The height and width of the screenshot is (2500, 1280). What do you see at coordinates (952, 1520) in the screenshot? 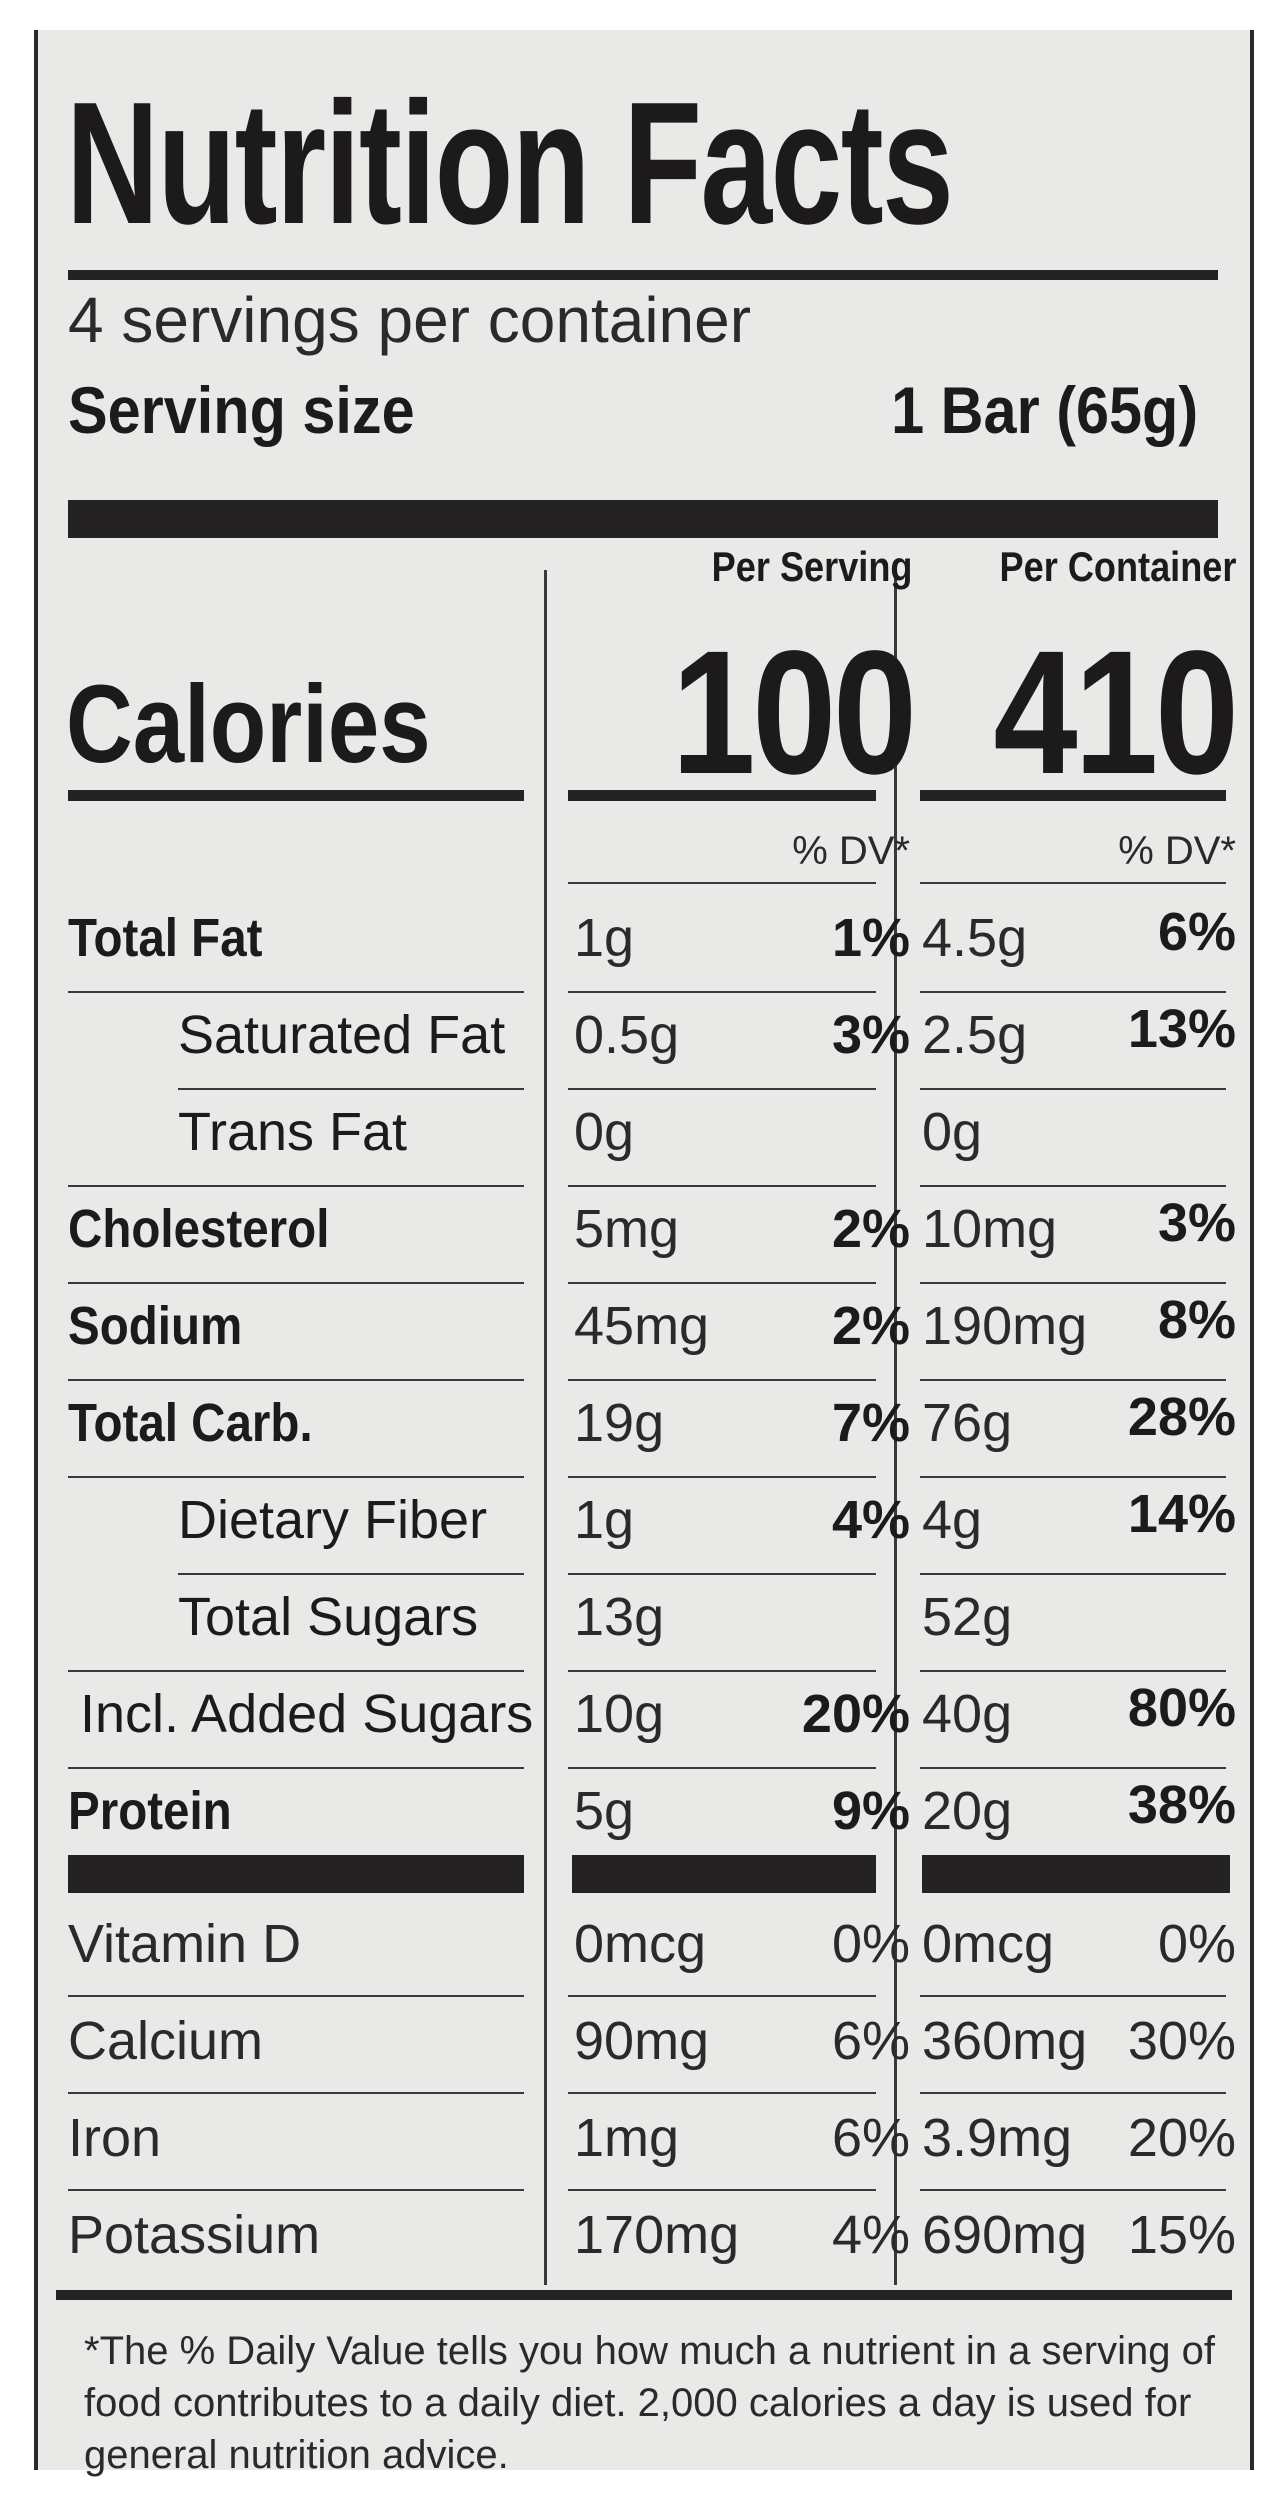
I see `container-amount: 4g` at bounding box center [952, 1520].